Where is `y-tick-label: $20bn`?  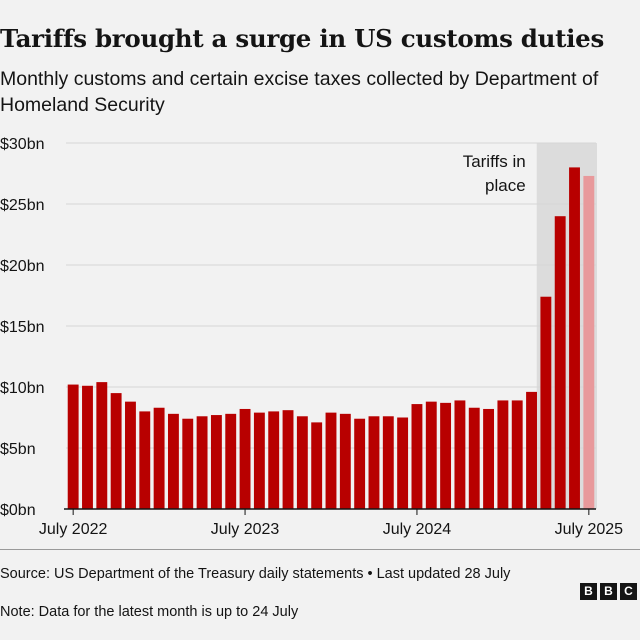
y-tick-label: $20bn is located at coordinates (22, 266).